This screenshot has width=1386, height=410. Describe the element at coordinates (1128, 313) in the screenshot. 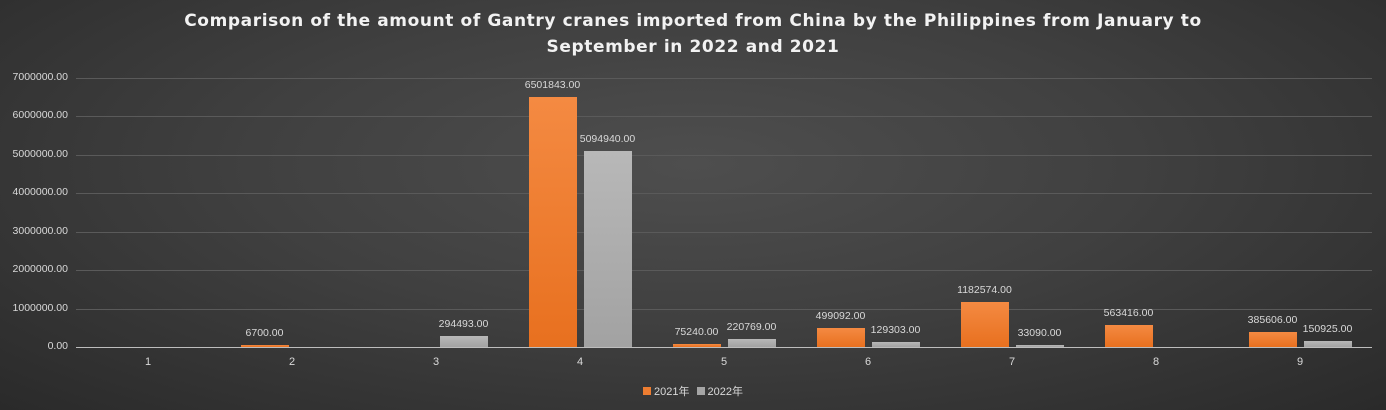

I see `data-label: 563416.00` at that location.